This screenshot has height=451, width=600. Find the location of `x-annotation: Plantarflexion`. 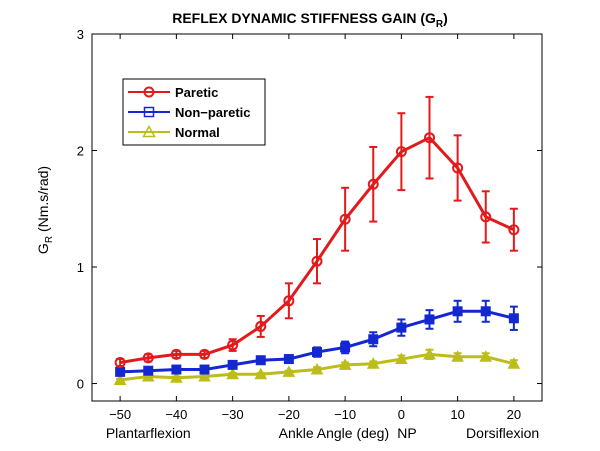

x-annotation: Plantarflexion is located at coordinates (148, 433).